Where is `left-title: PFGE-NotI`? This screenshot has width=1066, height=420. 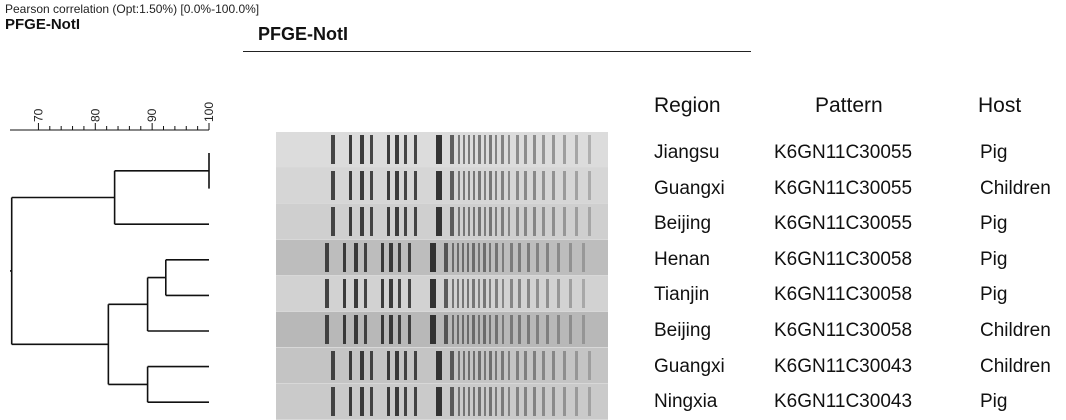
left-title: PFGE-NotI is located at coordinates (42, 24).